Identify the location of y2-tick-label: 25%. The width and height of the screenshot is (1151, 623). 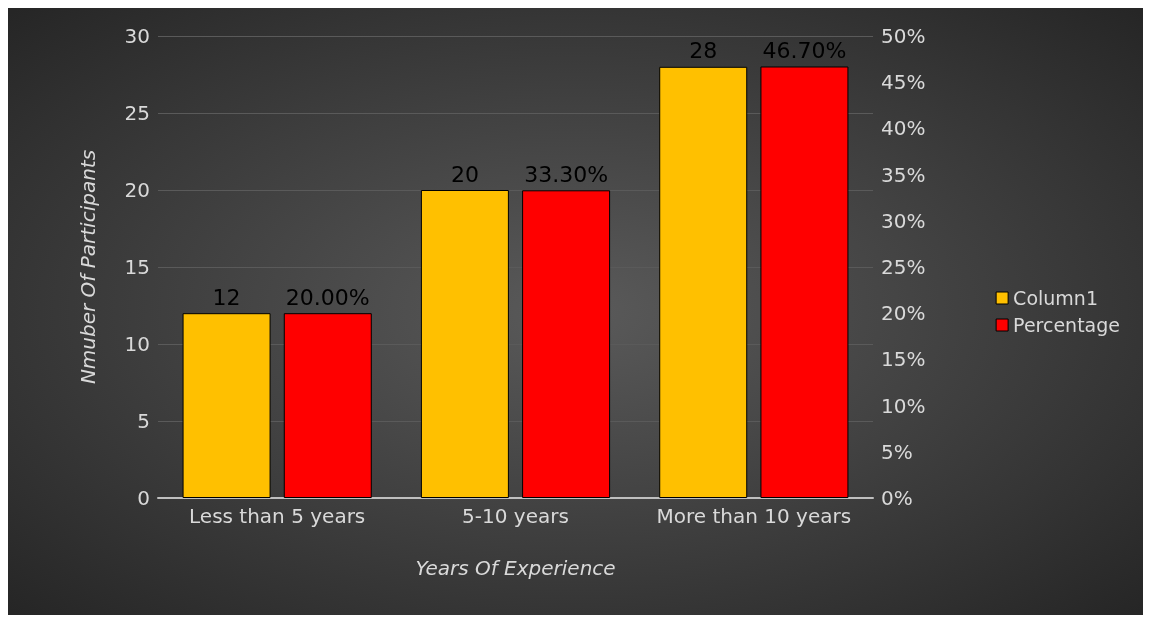
(903, 267).